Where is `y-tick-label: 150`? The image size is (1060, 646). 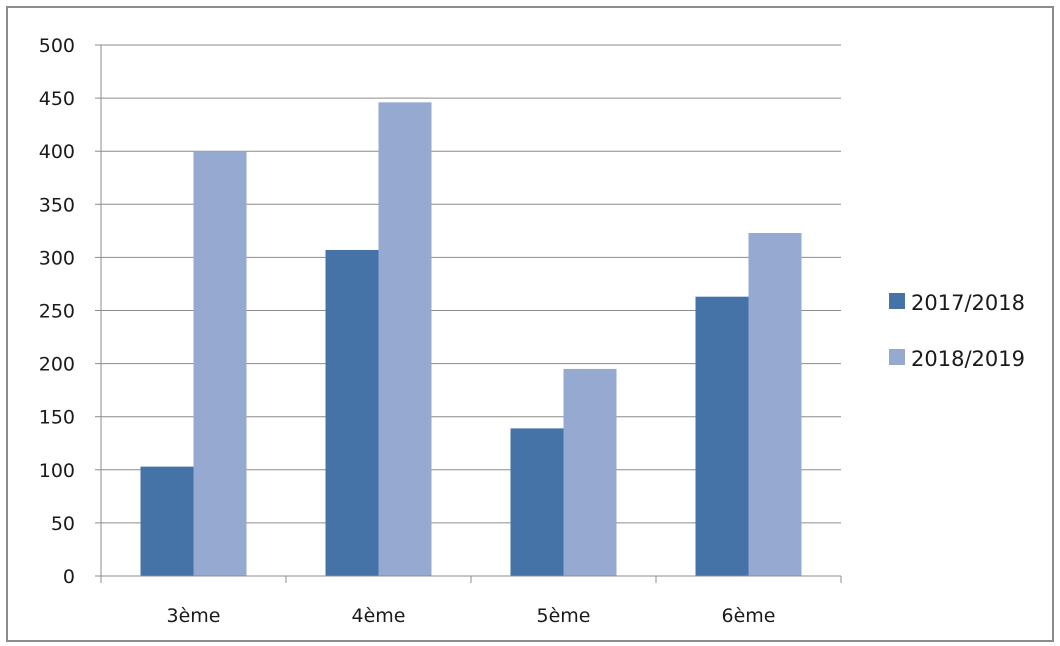 y-tick-label: 150 is located at coordinates (57, 418).